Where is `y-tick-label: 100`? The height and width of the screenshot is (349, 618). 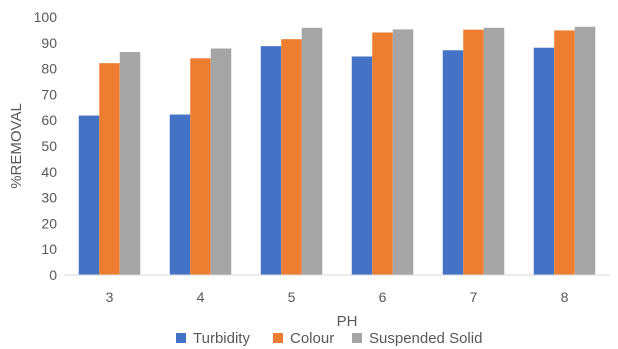
y-tick-label: 100 is located at coordinates (46, 17).